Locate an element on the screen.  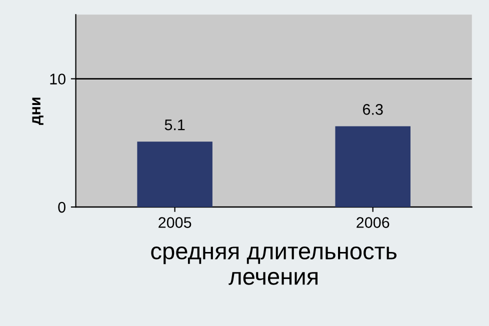
y-tick-label: 10 is located at coordinates (58, 79).